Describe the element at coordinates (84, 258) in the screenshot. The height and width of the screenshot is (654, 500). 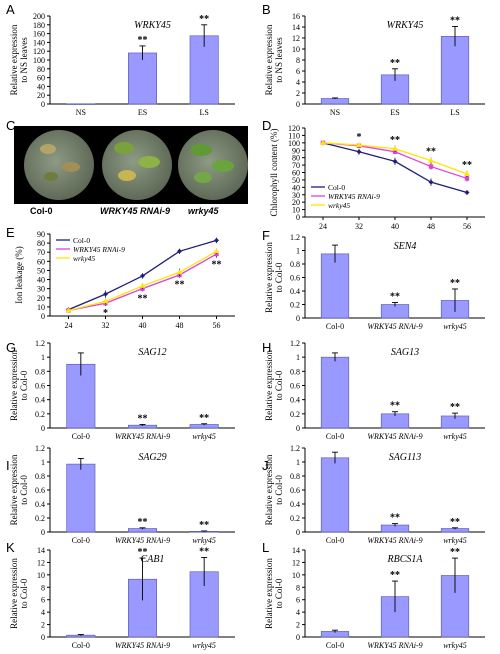
I see `legend-label: wrky45` at that location.